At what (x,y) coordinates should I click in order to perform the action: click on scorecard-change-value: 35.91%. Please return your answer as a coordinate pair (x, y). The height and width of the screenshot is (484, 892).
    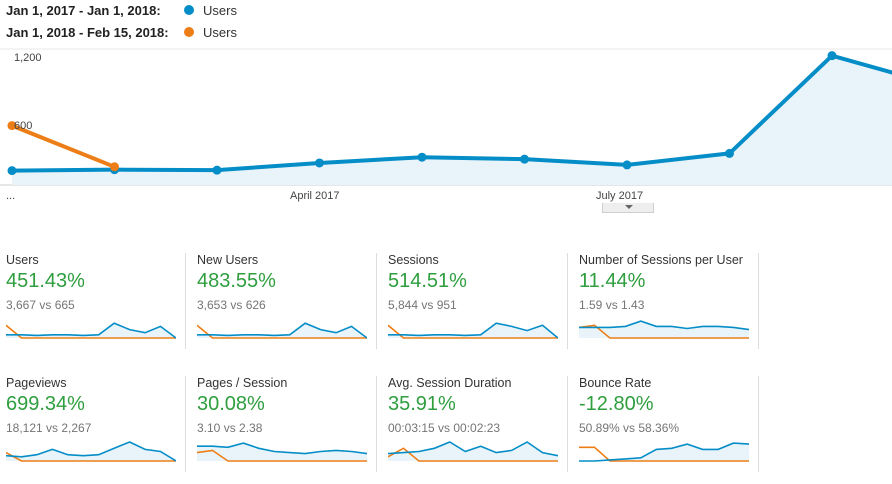
    Looking at the image, I should click on (422, 404).